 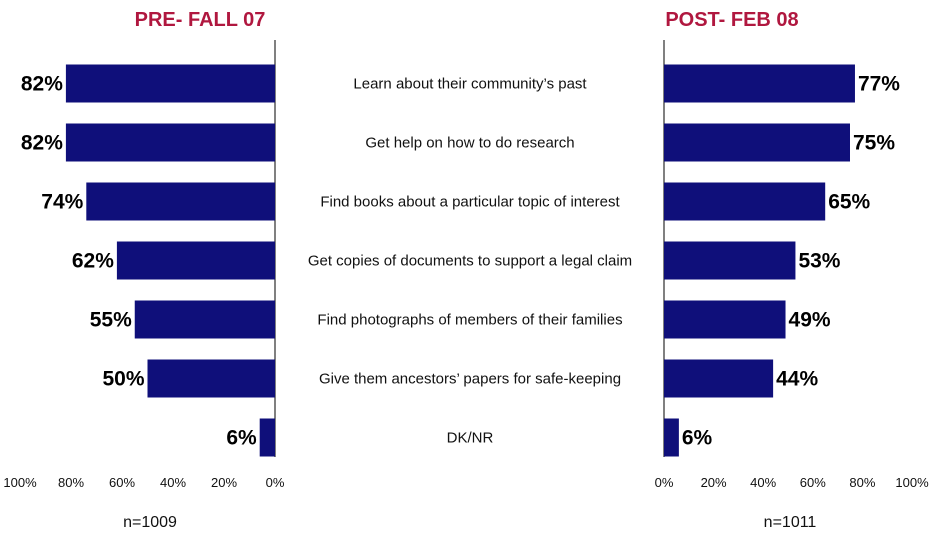 What do you see at coordinates (123, 379) in the screenshot?
I see `left-value-label: 50%` at bounding box center [123, 379].